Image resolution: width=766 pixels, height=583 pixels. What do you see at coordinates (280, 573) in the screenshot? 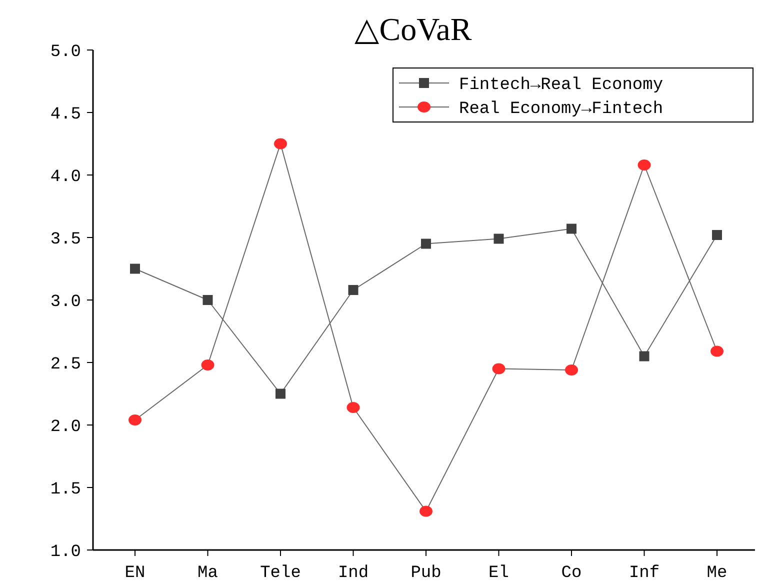
I see `x-tick-label: Tele` at bounding box center [280, 573].